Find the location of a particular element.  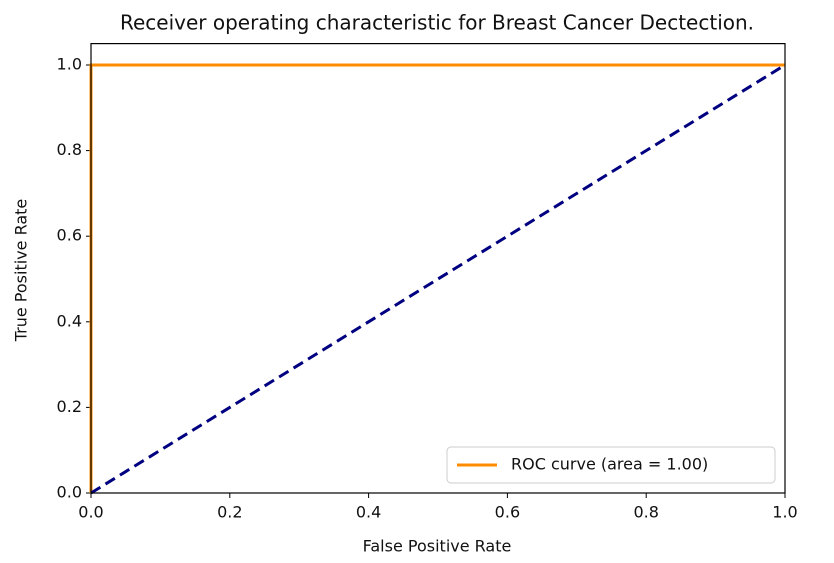

y-tick-label: 0.8 is located at coordinates (69, 149).